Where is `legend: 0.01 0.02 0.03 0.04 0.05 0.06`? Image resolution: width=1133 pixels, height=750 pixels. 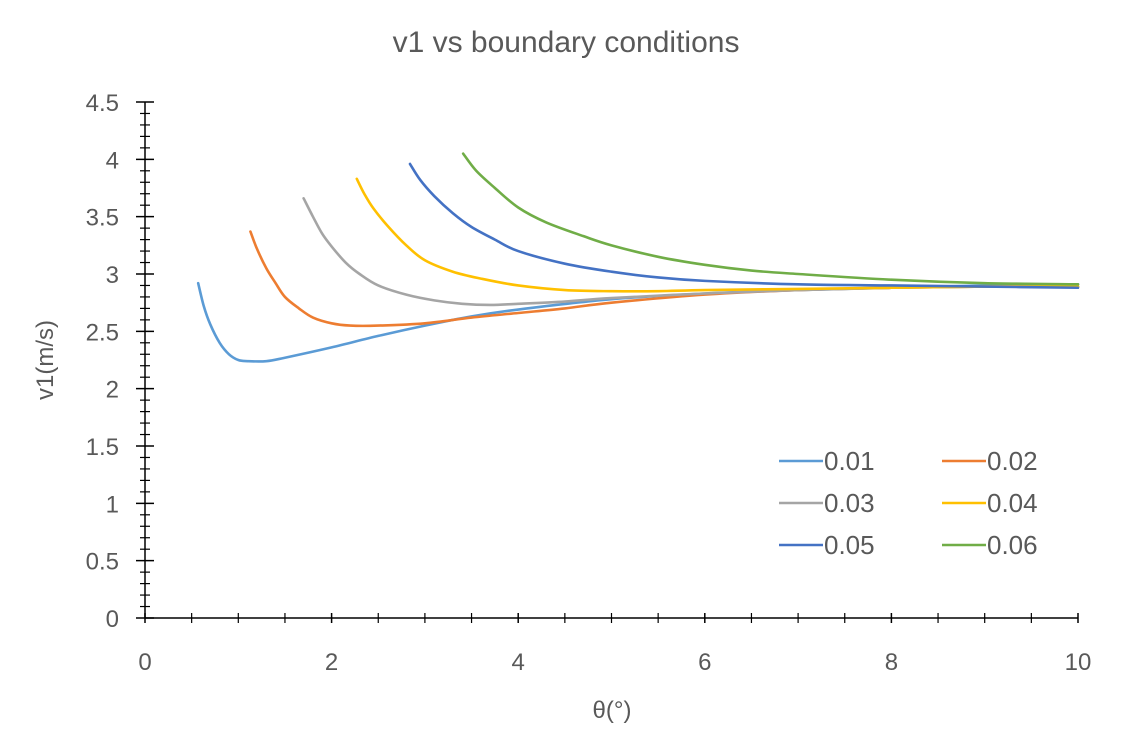 legend: 0.01 0.02 0.03 0.04 0.05 0.06 is located at coordinates (908, 503).